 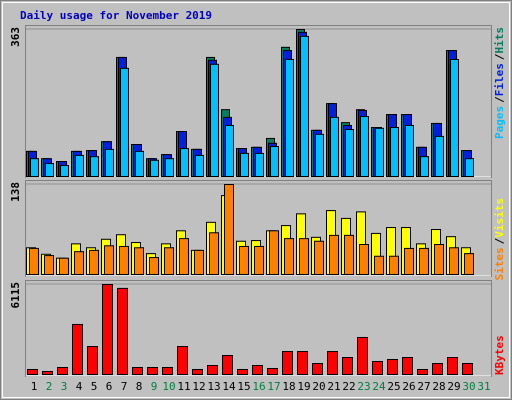 I want to click on x-tick-label: 1, so click(x=34, y=386).